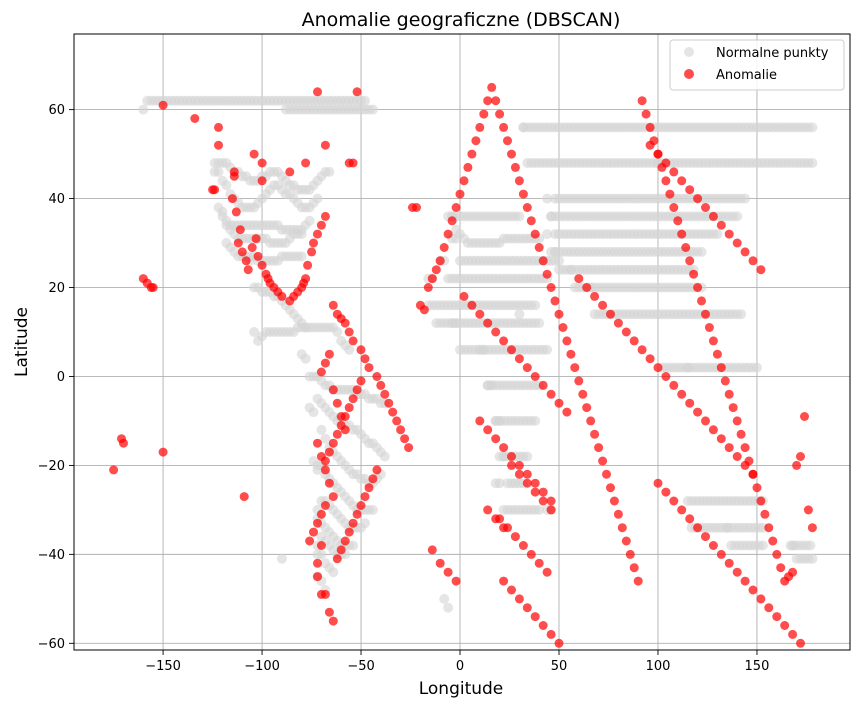 The width and height of the screenshot is (858, 708). I want to click on x-tick-label: −150, so click(163, 666).